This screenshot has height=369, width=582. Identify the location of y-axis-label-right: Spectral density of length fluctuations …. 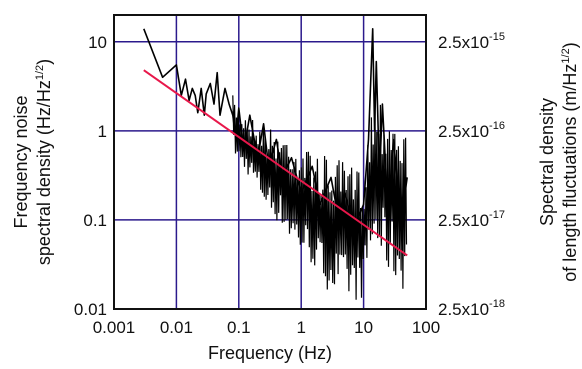
(558, 161).